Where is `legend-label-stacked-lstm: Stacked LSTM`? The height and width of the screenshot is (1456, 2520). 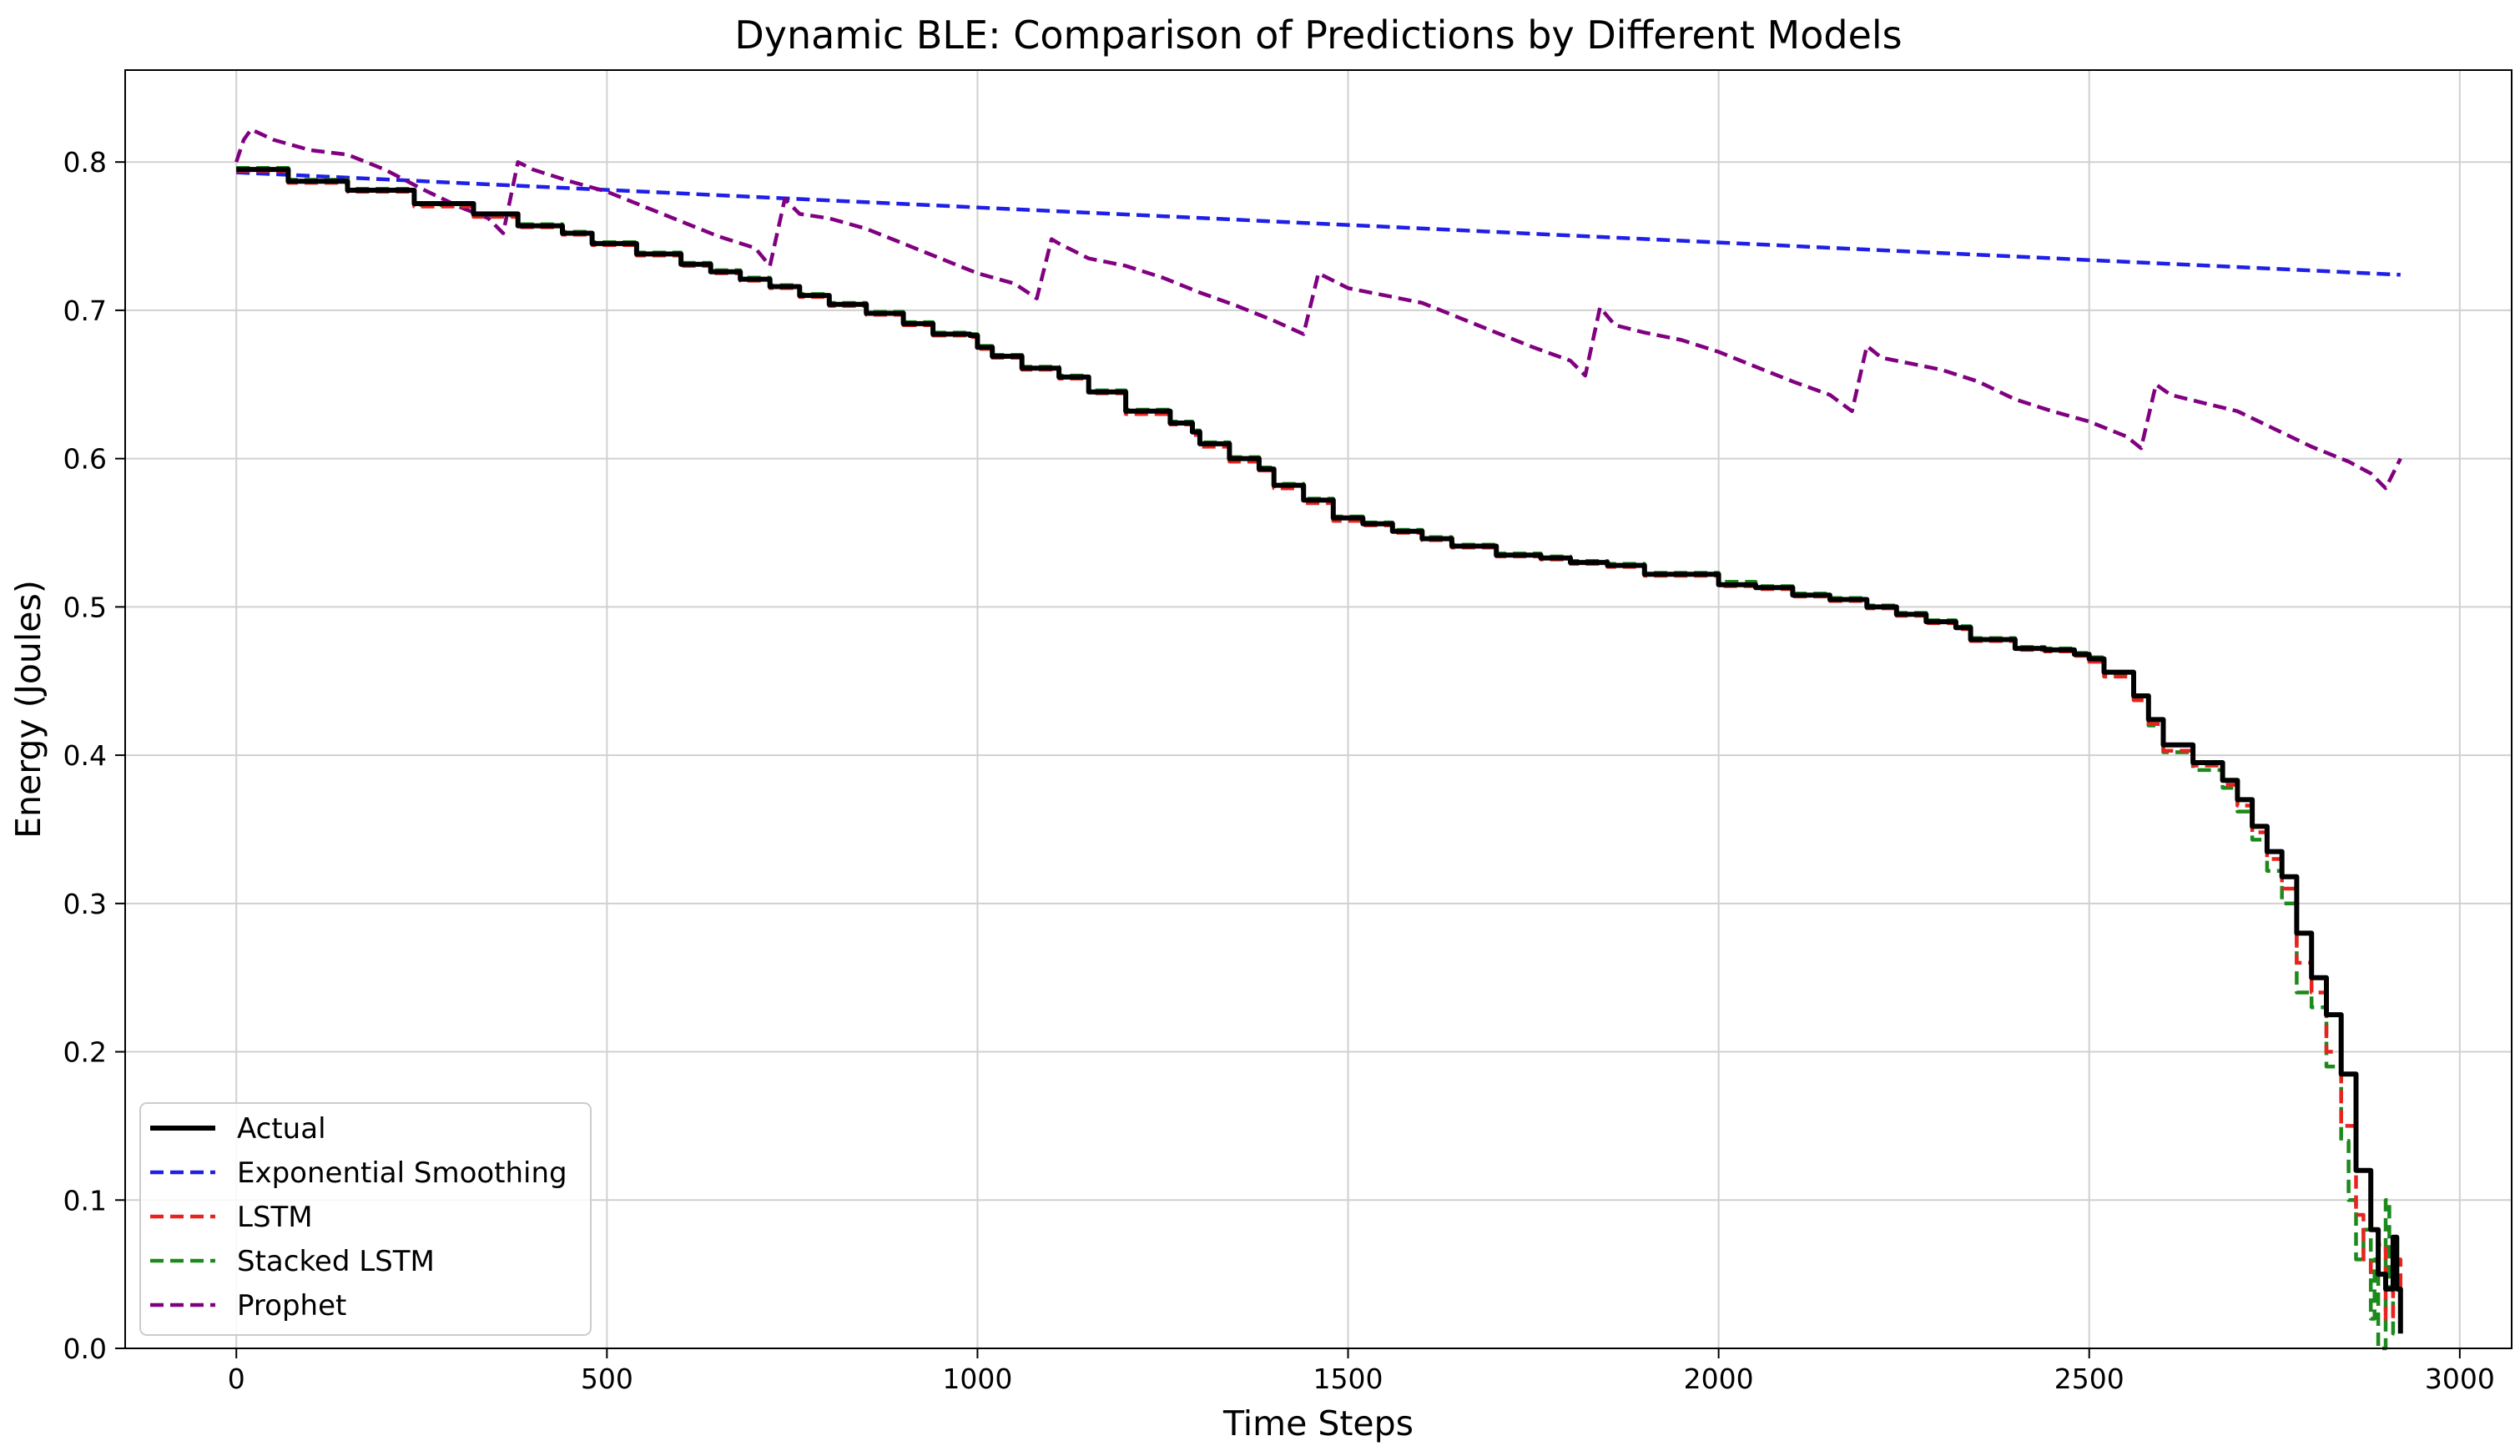
legend-label-stacked-lstm: Stacked LSTM is located at coordinates (336, 1261).